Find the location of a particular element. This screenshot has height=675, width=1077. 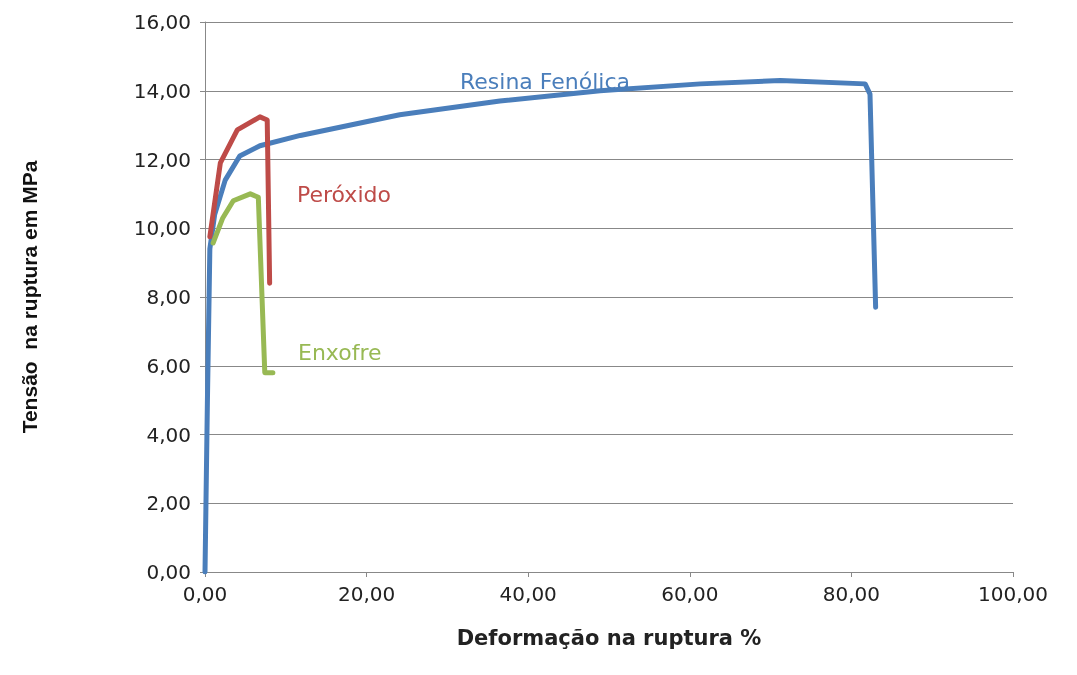

y-tick-label: 16,00 is located at coordinates (162, 22).